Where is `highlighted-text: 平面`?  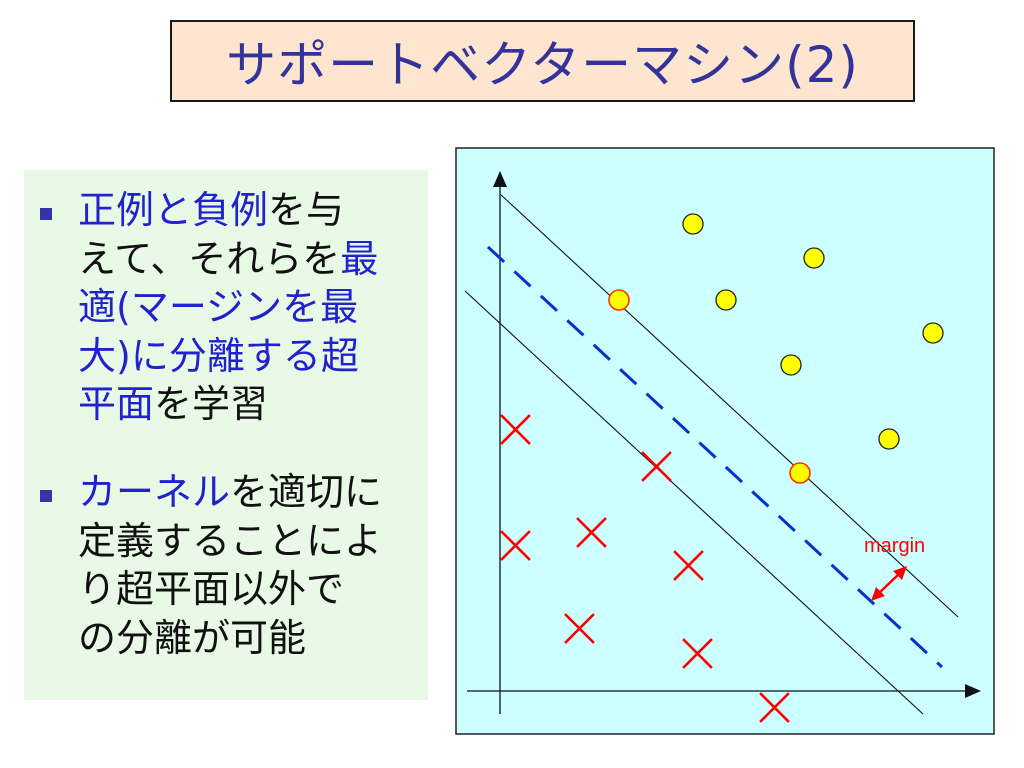 highlighted-text: 平面 is located at coordinates (116, 404).